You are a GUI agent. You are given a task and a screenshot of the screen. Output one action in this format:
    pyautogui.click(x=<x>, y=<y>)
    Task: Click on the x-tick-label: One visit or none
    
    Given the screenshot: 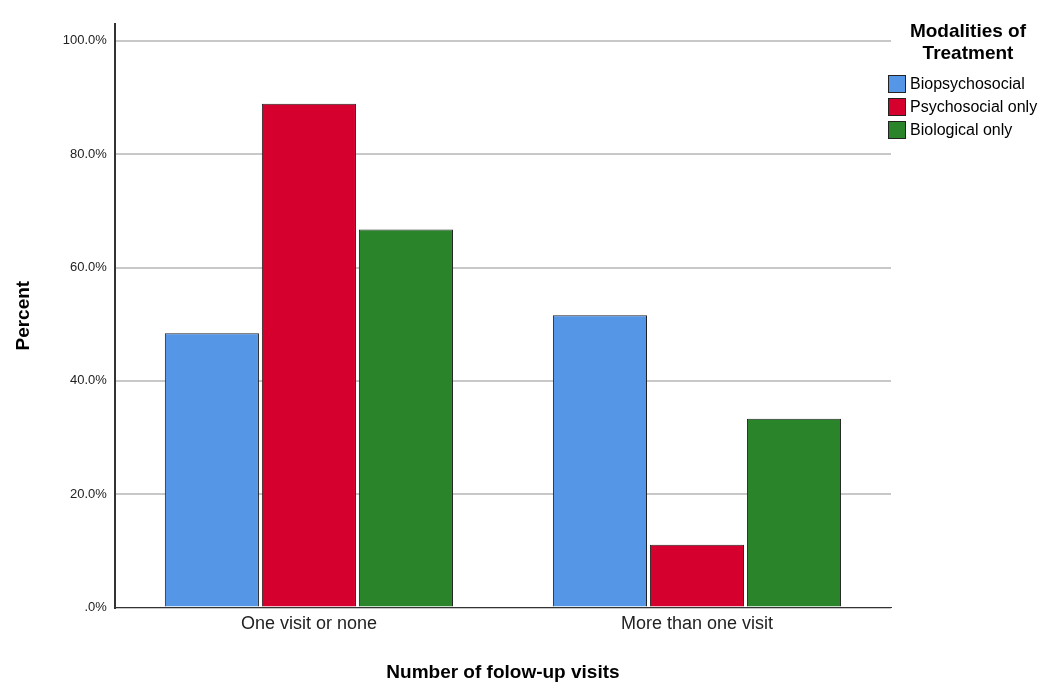 What is the action you would take?
    pyautogui.click(x=308, y=623)
    